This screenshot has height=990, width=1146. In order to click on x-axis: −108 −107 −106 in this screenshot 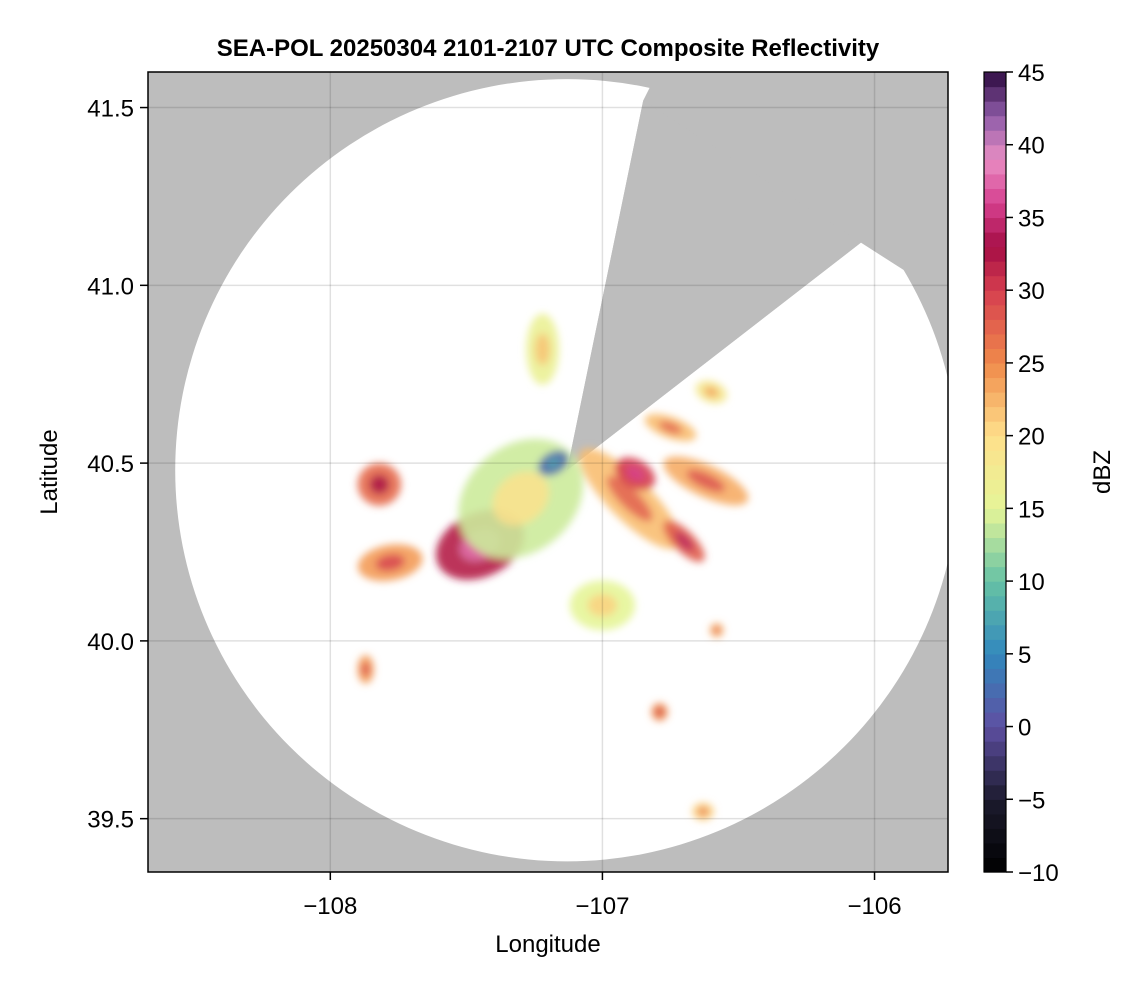, I will do `click(602, 896)`.